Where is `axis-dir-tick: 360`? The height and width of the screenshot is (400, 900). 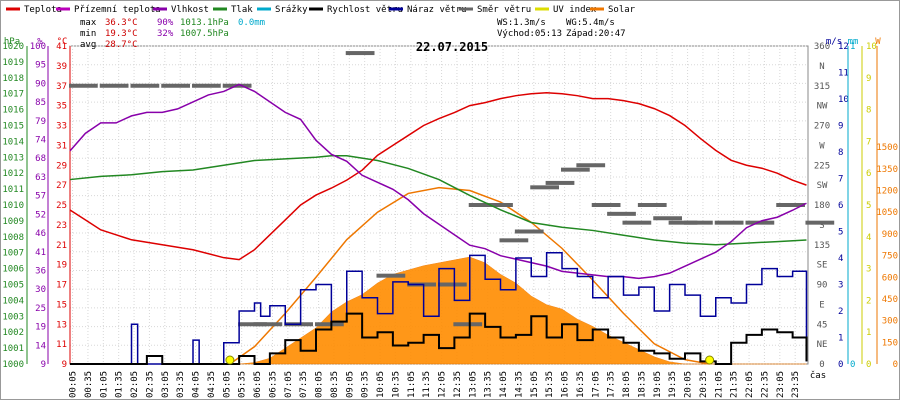
axis-dir-tick: 360 is located at coordinates (822, 47).